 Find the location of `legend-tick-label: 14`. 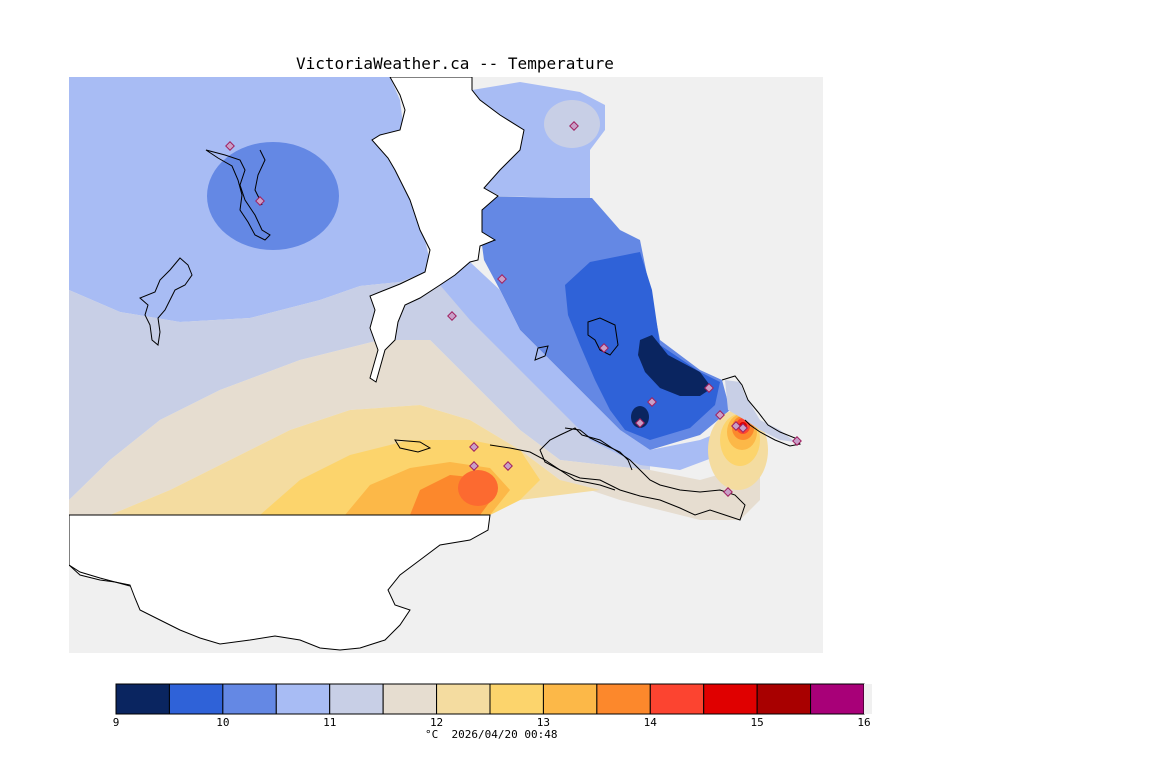

legend-tick-label: 14 is located at coordinates (650, 722).